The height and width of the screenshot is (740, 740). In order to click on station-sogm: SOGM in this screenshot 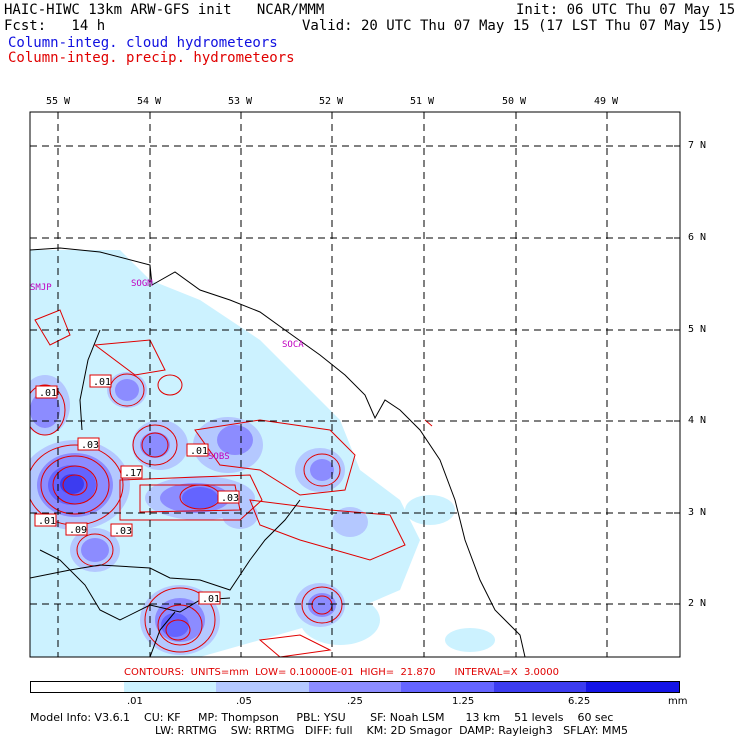, I will do `click(142, 284)`.